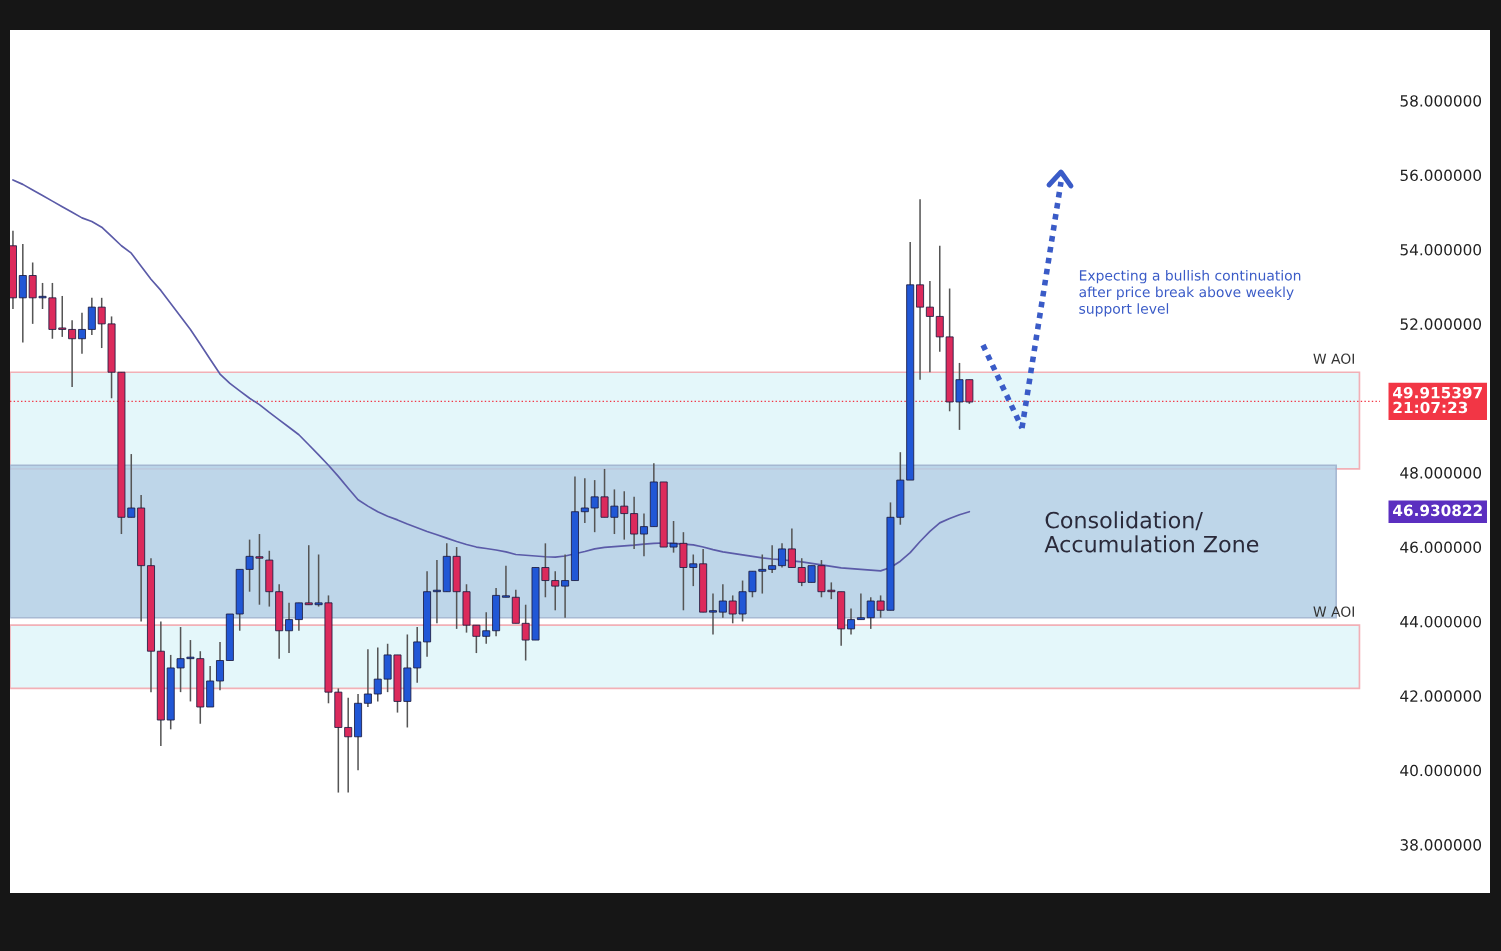  What do you see at coordinates (1437, 510) in the screenshot?
I see `text: 46.930822` at bounding box center [1437, 510].